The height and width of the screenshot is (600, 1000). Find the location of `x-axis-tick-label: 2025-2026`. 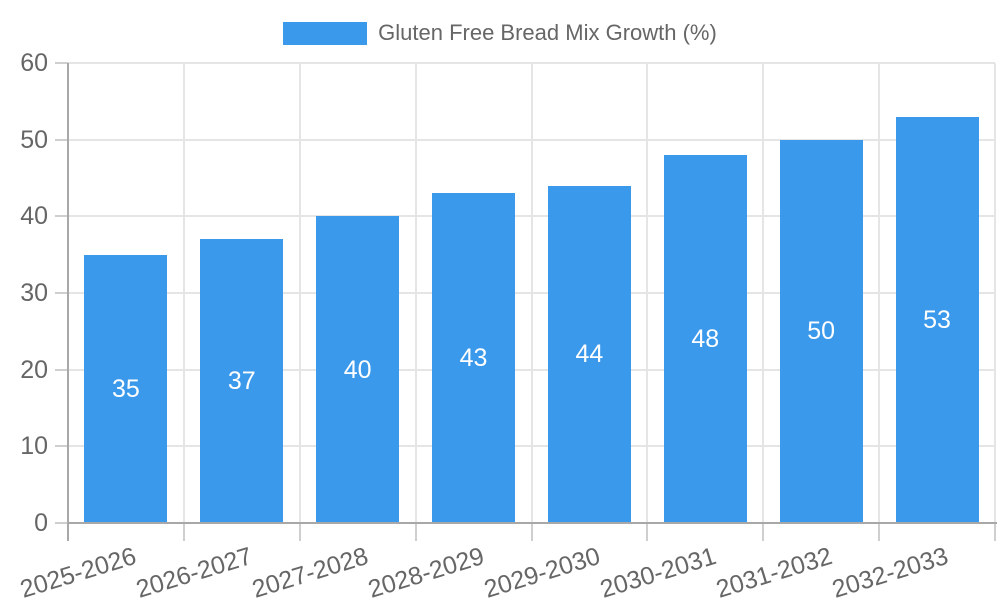

x-axis-tick-label: 2025-2026 is located at coordinates (78, 571).